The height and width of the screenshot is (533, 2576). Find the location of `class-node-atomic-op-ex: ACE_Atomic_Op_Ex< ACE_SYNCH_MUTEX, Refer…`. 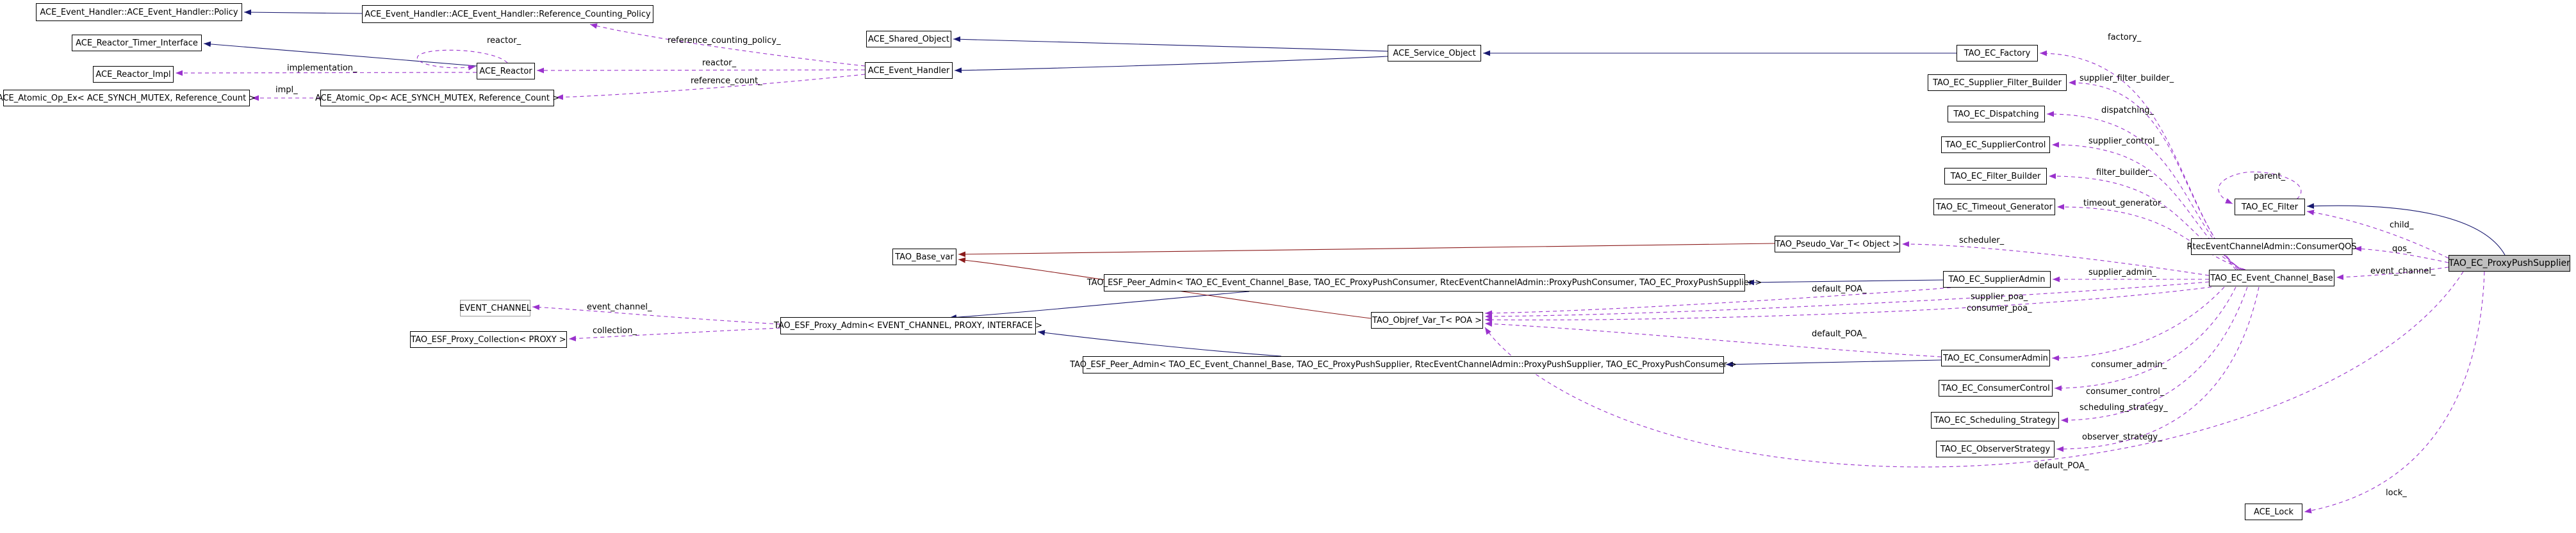

class-node-atomic-op-ex: ACE_Atomic_Op_Ex< ACE_SYNCH_MUTEX, Refer… is located at coordinates (128, 98).